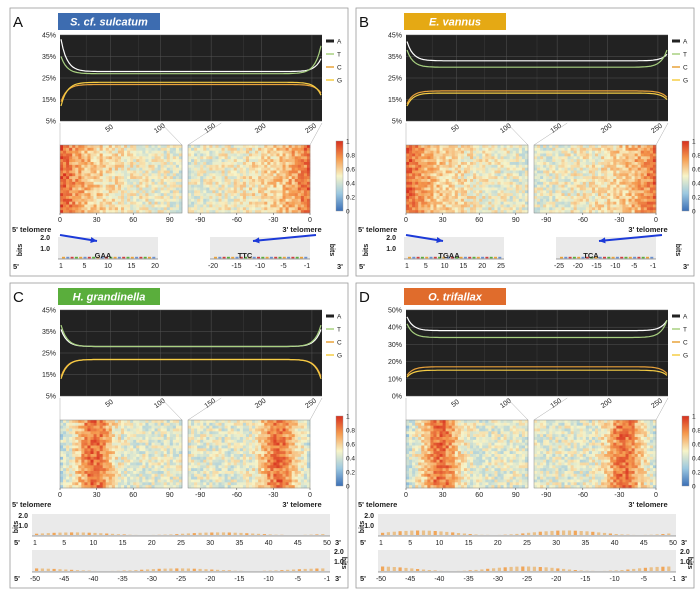  What do you see at coordinates (284, 239) in the screenshot?
I see `motif-arrow` at bounding box center [284, 239].